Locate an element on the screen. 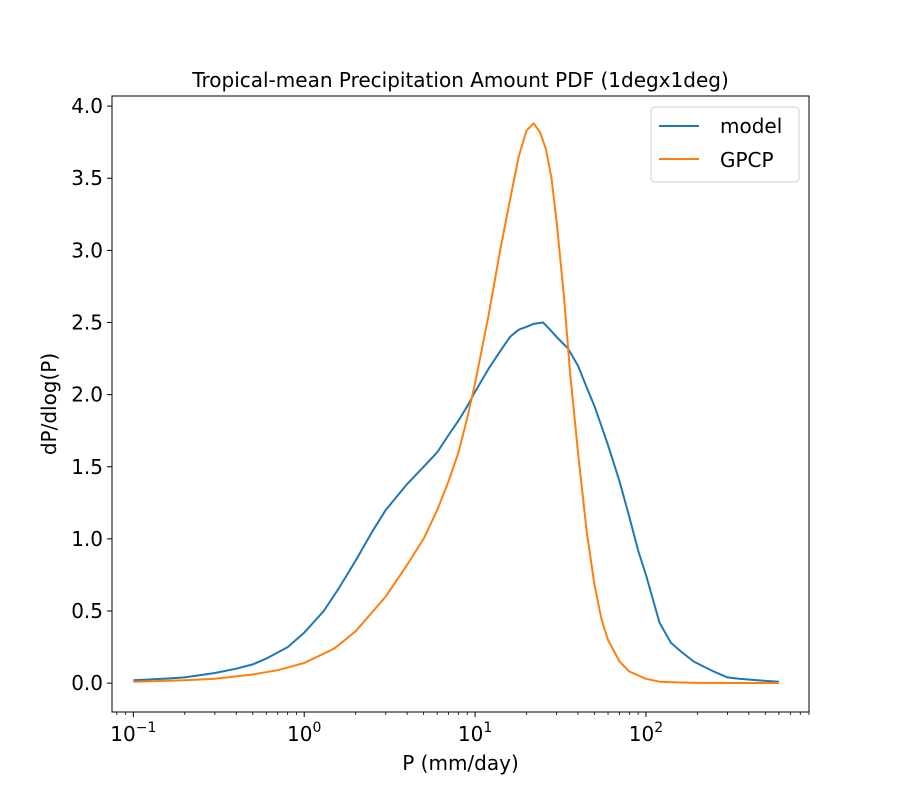 The height and width of the screenshot is (800, 900). y-tick-label: 1.5 is located at coordinates (87, 467).